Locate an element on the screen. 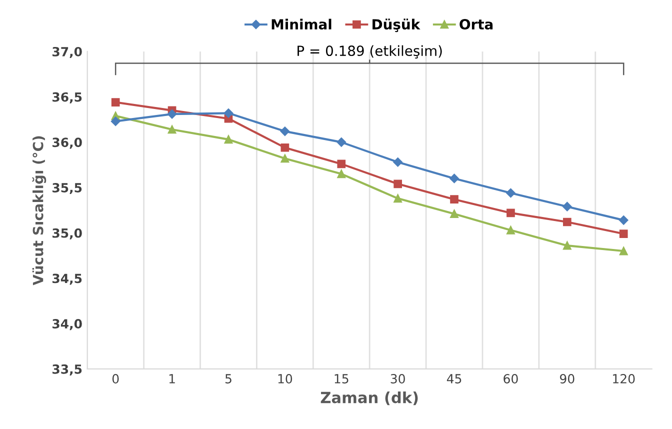 Image resolution: width=672 pixels, height=429 pixels. x-axis-title: Zaman (dk) is located at coordinates (369, 398).